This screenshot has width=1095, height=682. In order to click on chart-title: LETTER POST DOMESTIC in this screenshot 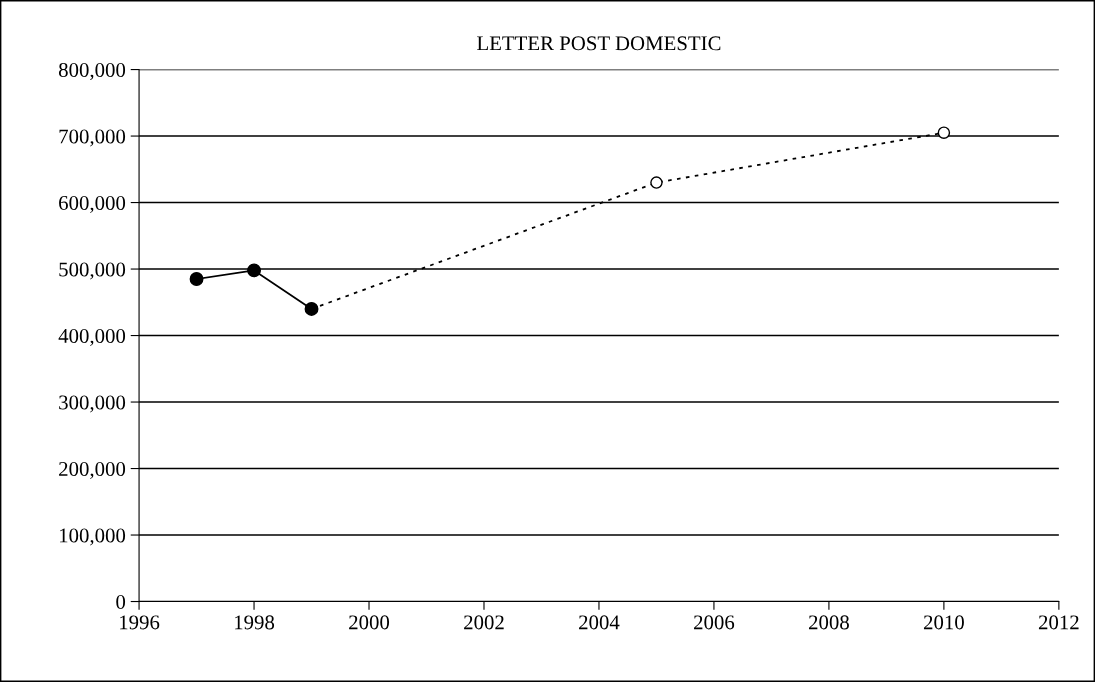, I will do `click(599, 43)`.